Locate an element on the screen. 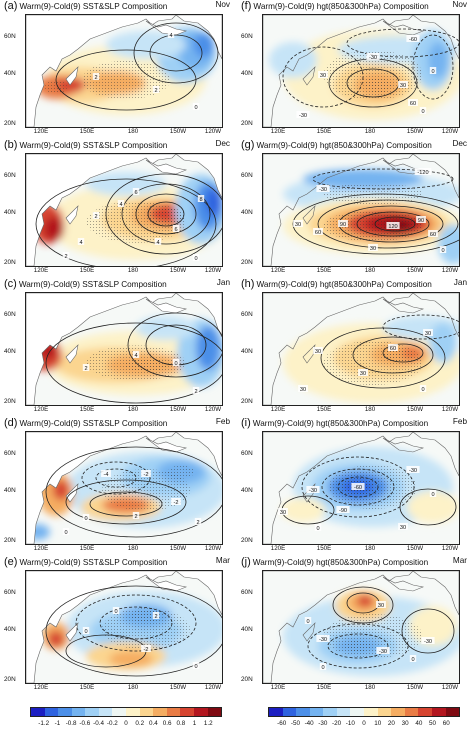  colorbar-sst-tick: 0.4 is located at coordinates (153, 723).